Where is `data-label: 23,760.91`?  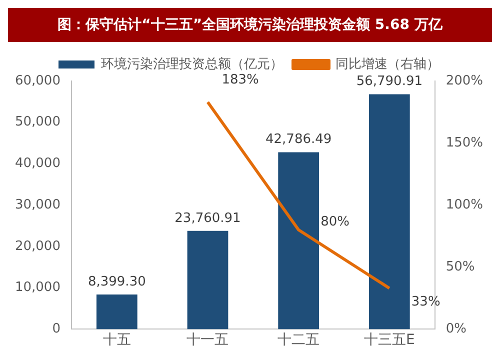 data-label: 23,760.91 is located at coordinates (207, 218).